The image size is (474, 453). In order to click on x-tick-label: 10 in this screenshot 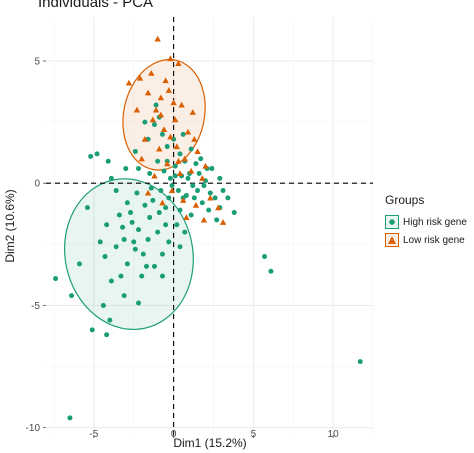, I will do `click(334, 434)`.